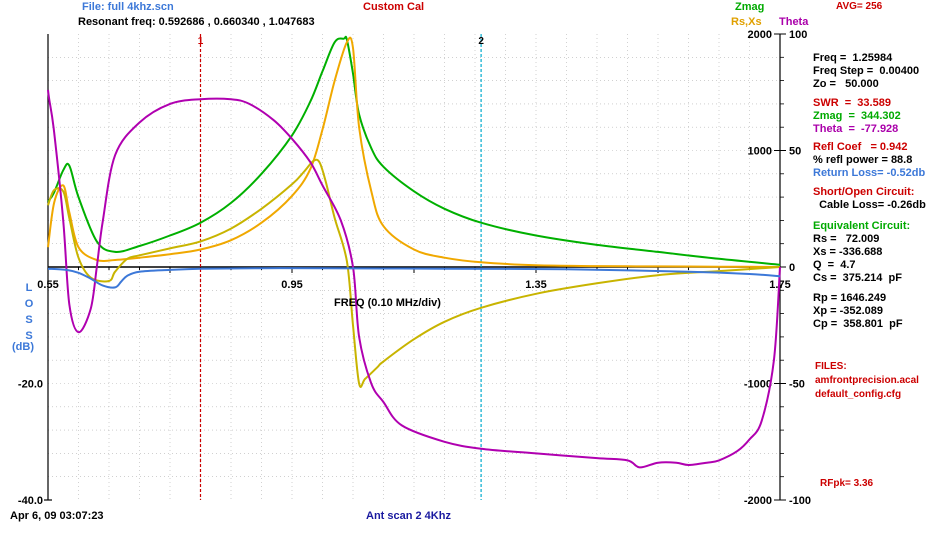 The height and width of the screenshot is (550, 950). I want to click on refl-coef-readout: Refl Coef = 0.942, so click(860, 147).